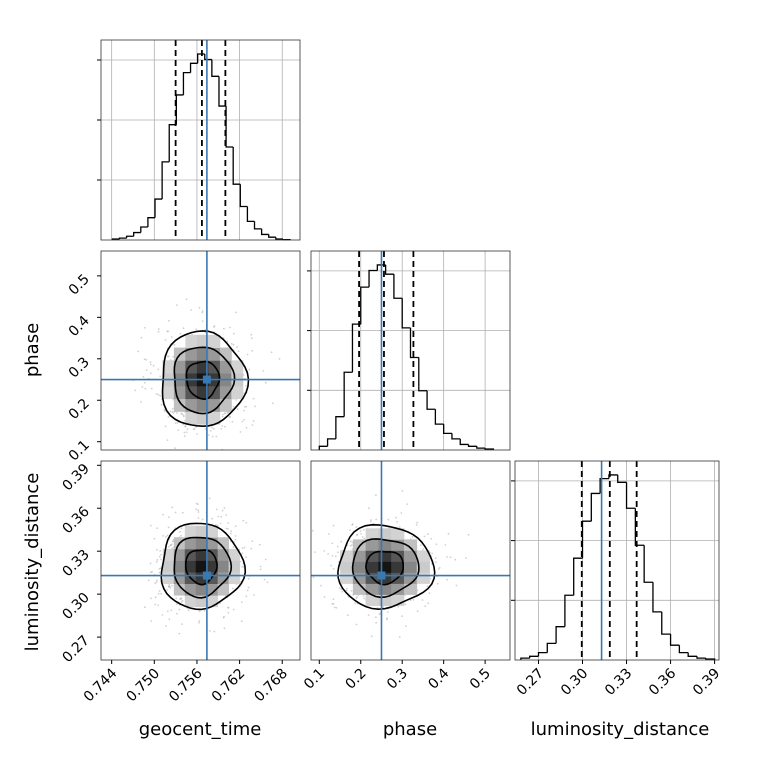  I want to click on xtick-label-luminosity_distance-4: 0.39, so click(706, 682).